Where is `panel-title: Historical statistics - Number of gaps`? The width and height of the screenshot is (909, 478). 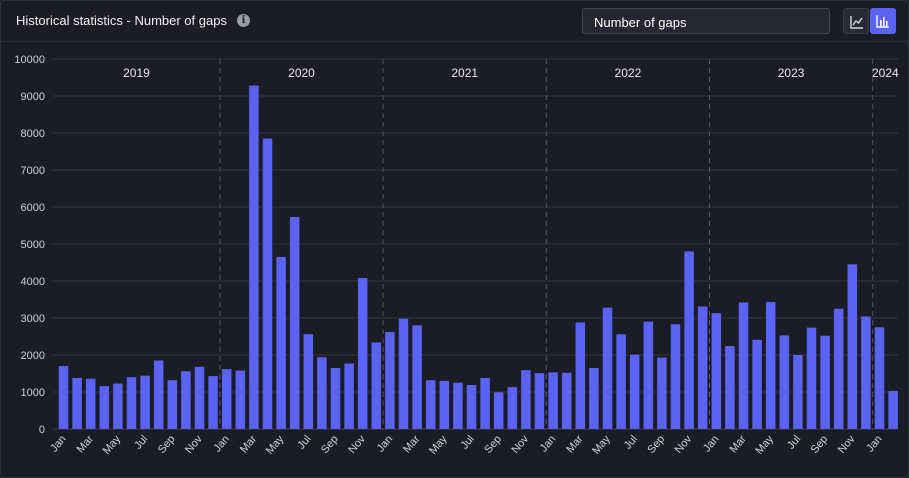
panel-title: Historical statistics - Number of gaps is located at coordinates (121, 20).